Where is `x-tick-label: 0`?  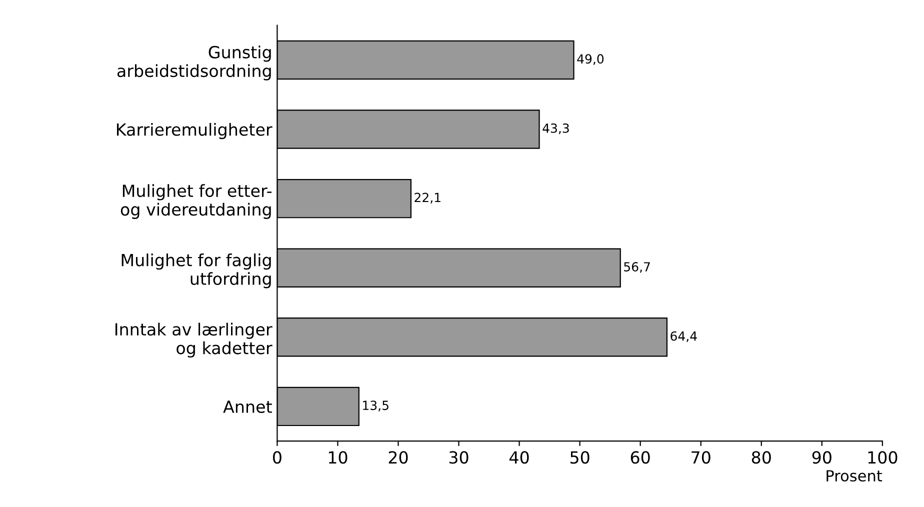
x-tick-label: 0 is located at coordinates (277, 457).